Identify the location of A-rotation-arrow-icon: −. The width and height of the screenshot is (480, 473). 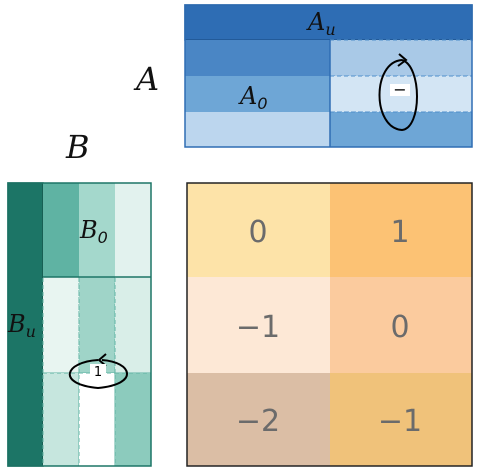
(398, 92).